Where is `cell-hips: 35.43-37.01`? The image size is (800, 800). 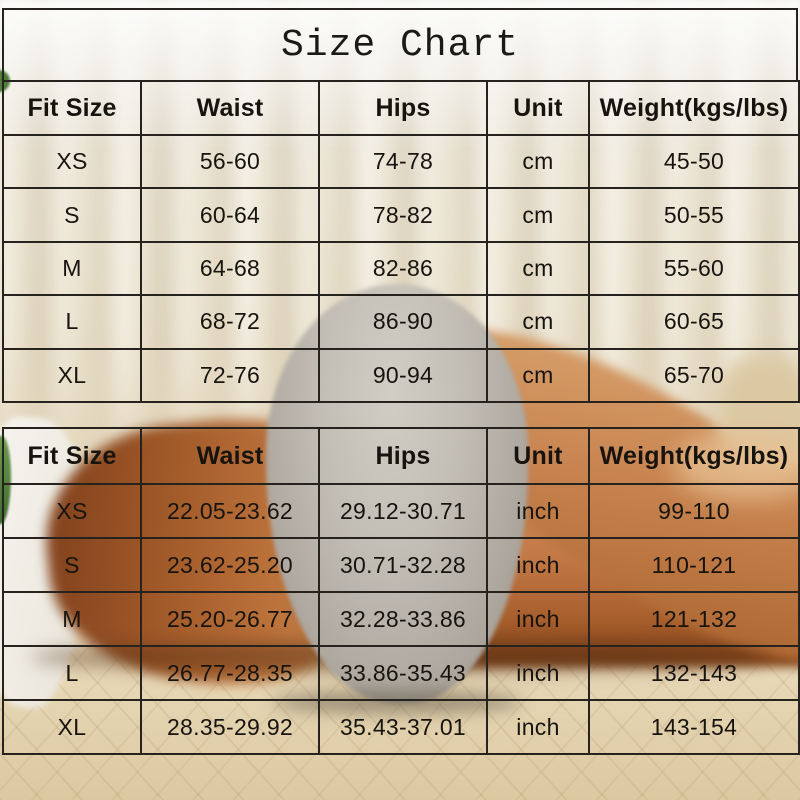
cell-hips: 35.43-37.01 is located at coordinates (403, 727).